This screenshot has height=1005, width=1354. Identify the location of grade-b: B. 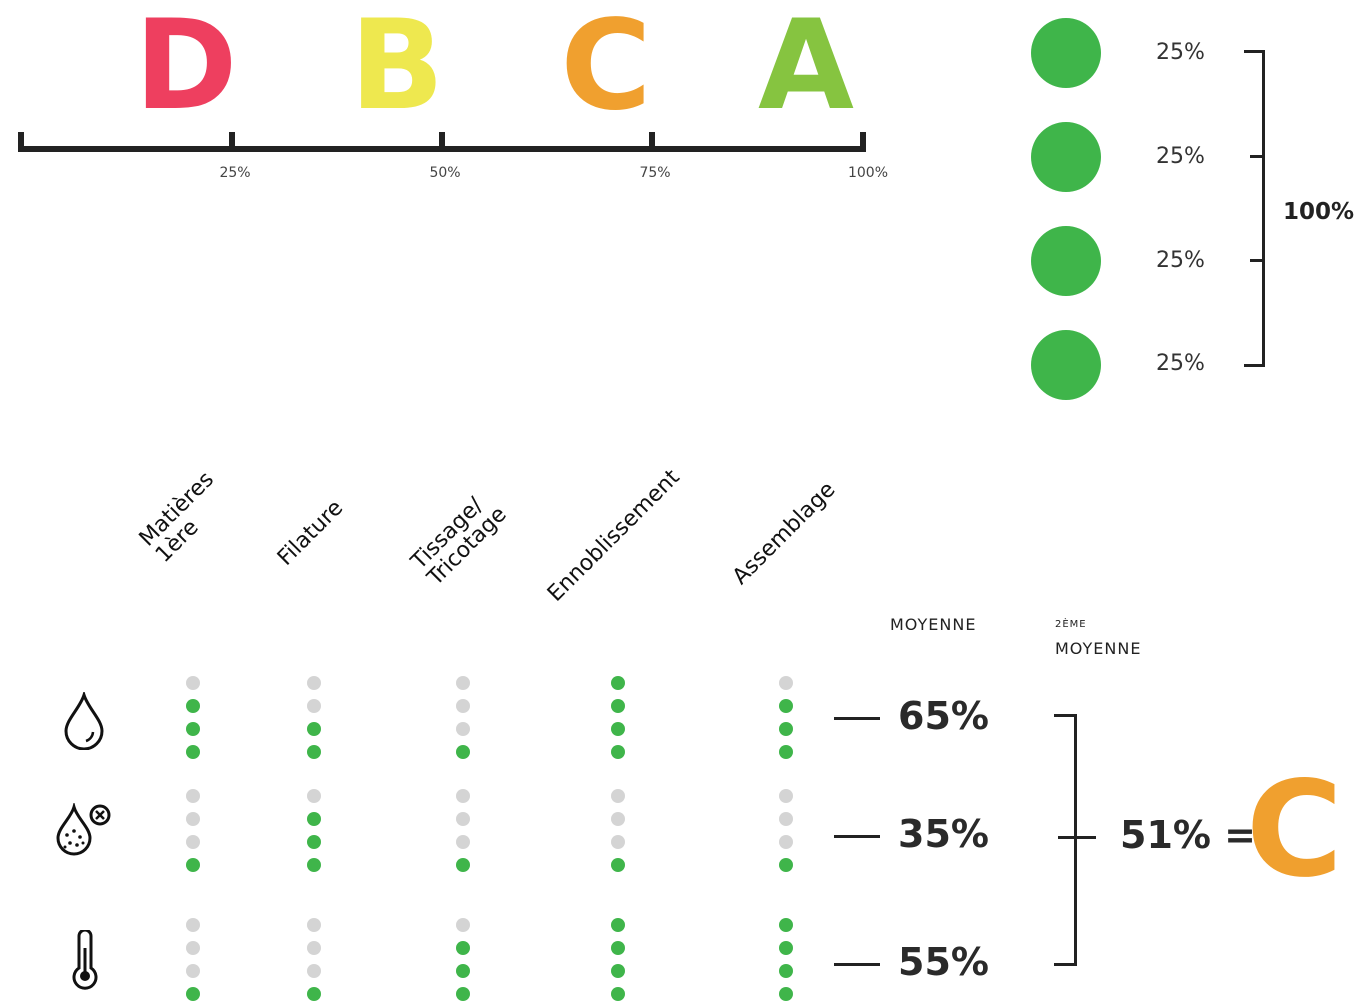
(397, 69).